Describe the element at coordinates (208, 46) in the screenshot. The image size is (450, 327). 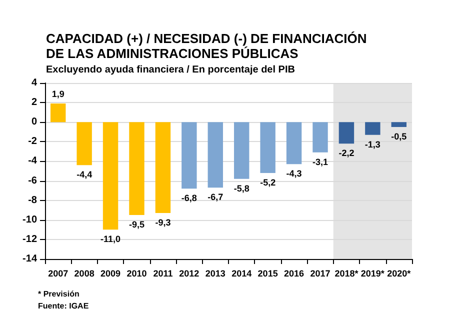
I see `chart-title: CAPACIDAD (+) / NECESIDAD (-) DE FINANCIACIÓN DE LAS ADMINISTRACIONES PÚBLICAS` at that location.